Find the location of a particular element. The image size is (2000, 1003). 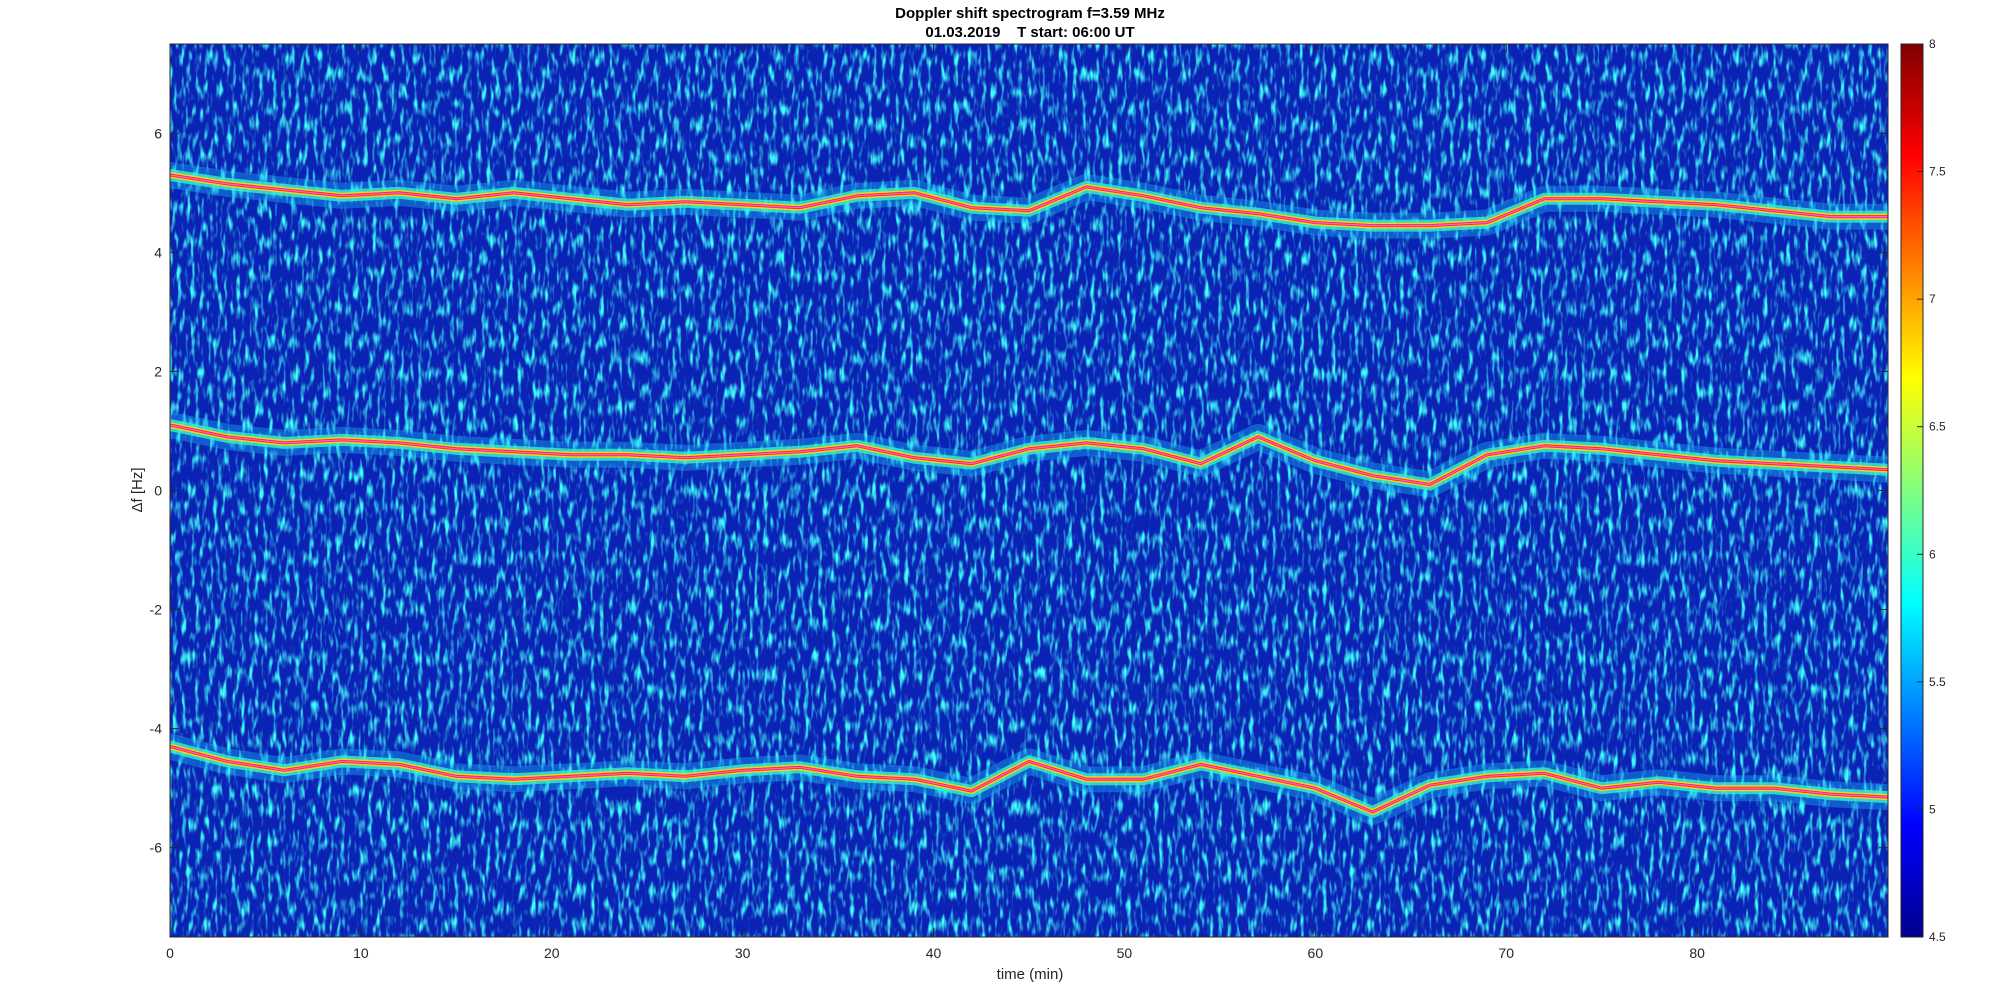

y-tick-label: -4 is located at coordinates (156, 729).